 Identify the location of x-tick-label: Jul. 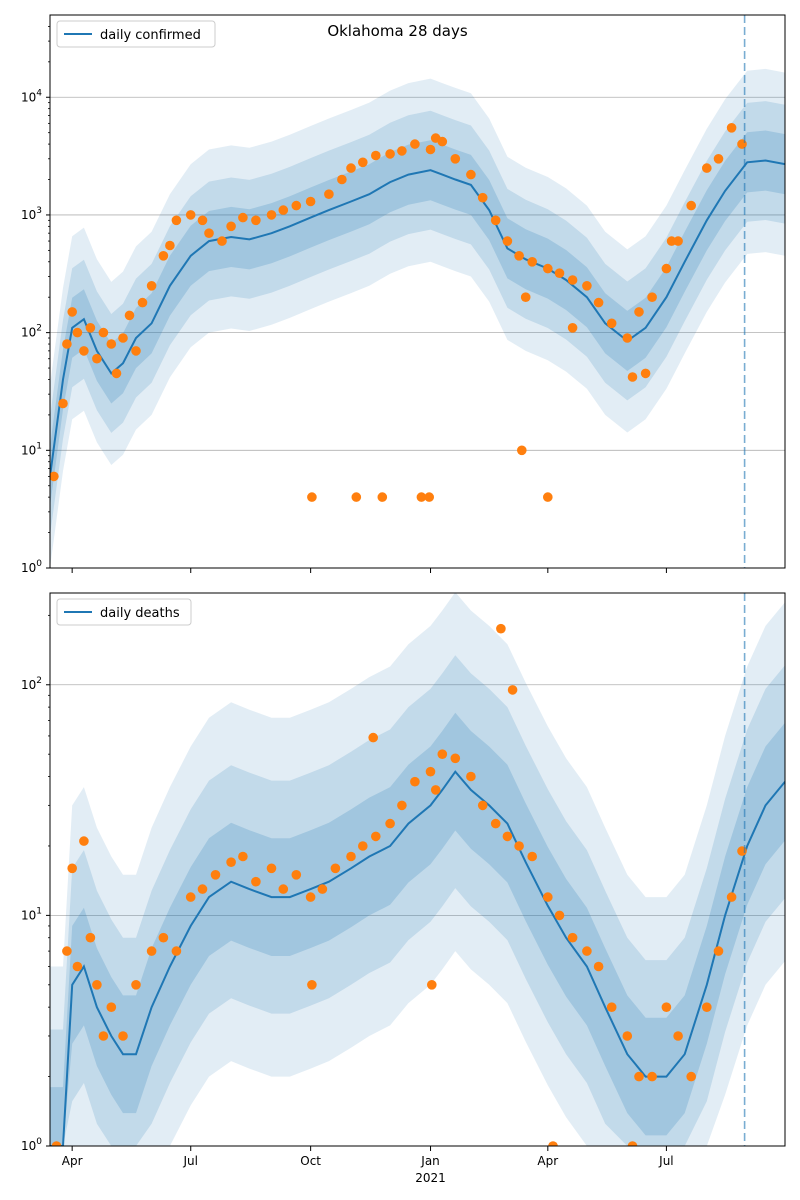
(665, 1161).